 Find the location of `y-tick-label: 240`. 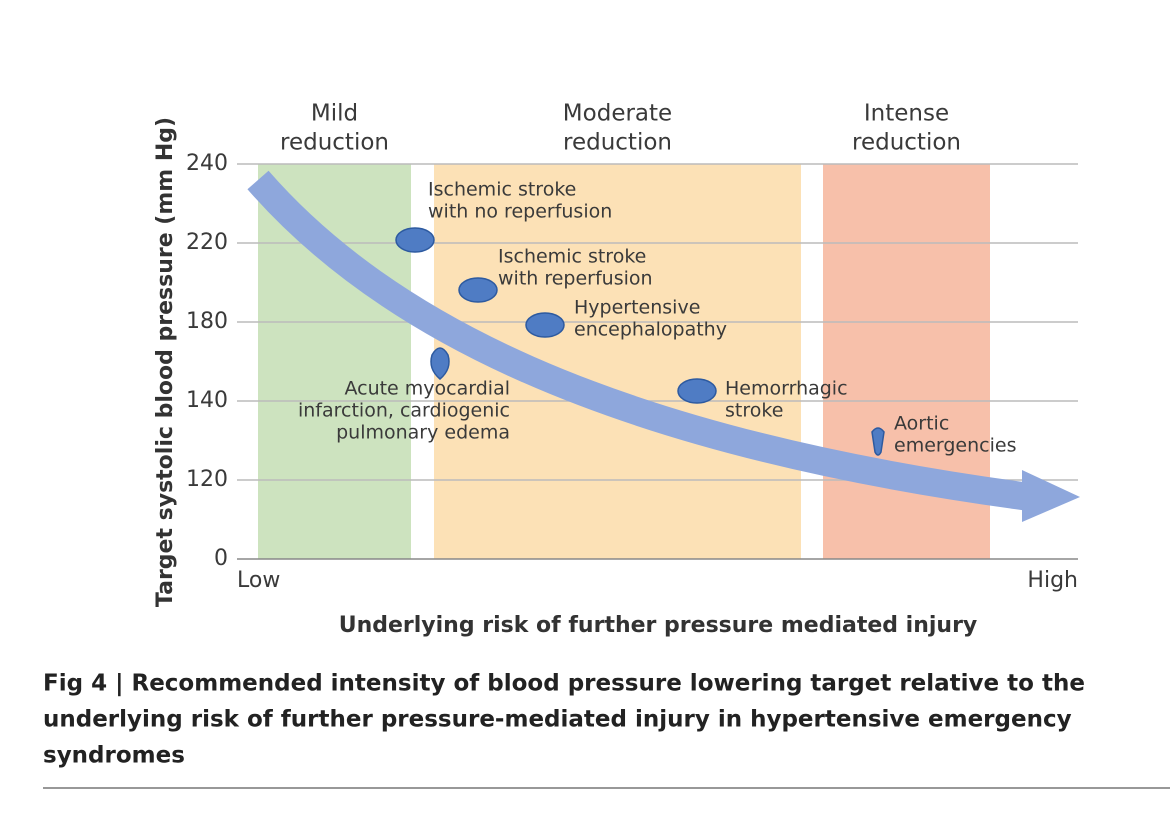

y-tick-label: 240 is located at coordinates (207, 163).